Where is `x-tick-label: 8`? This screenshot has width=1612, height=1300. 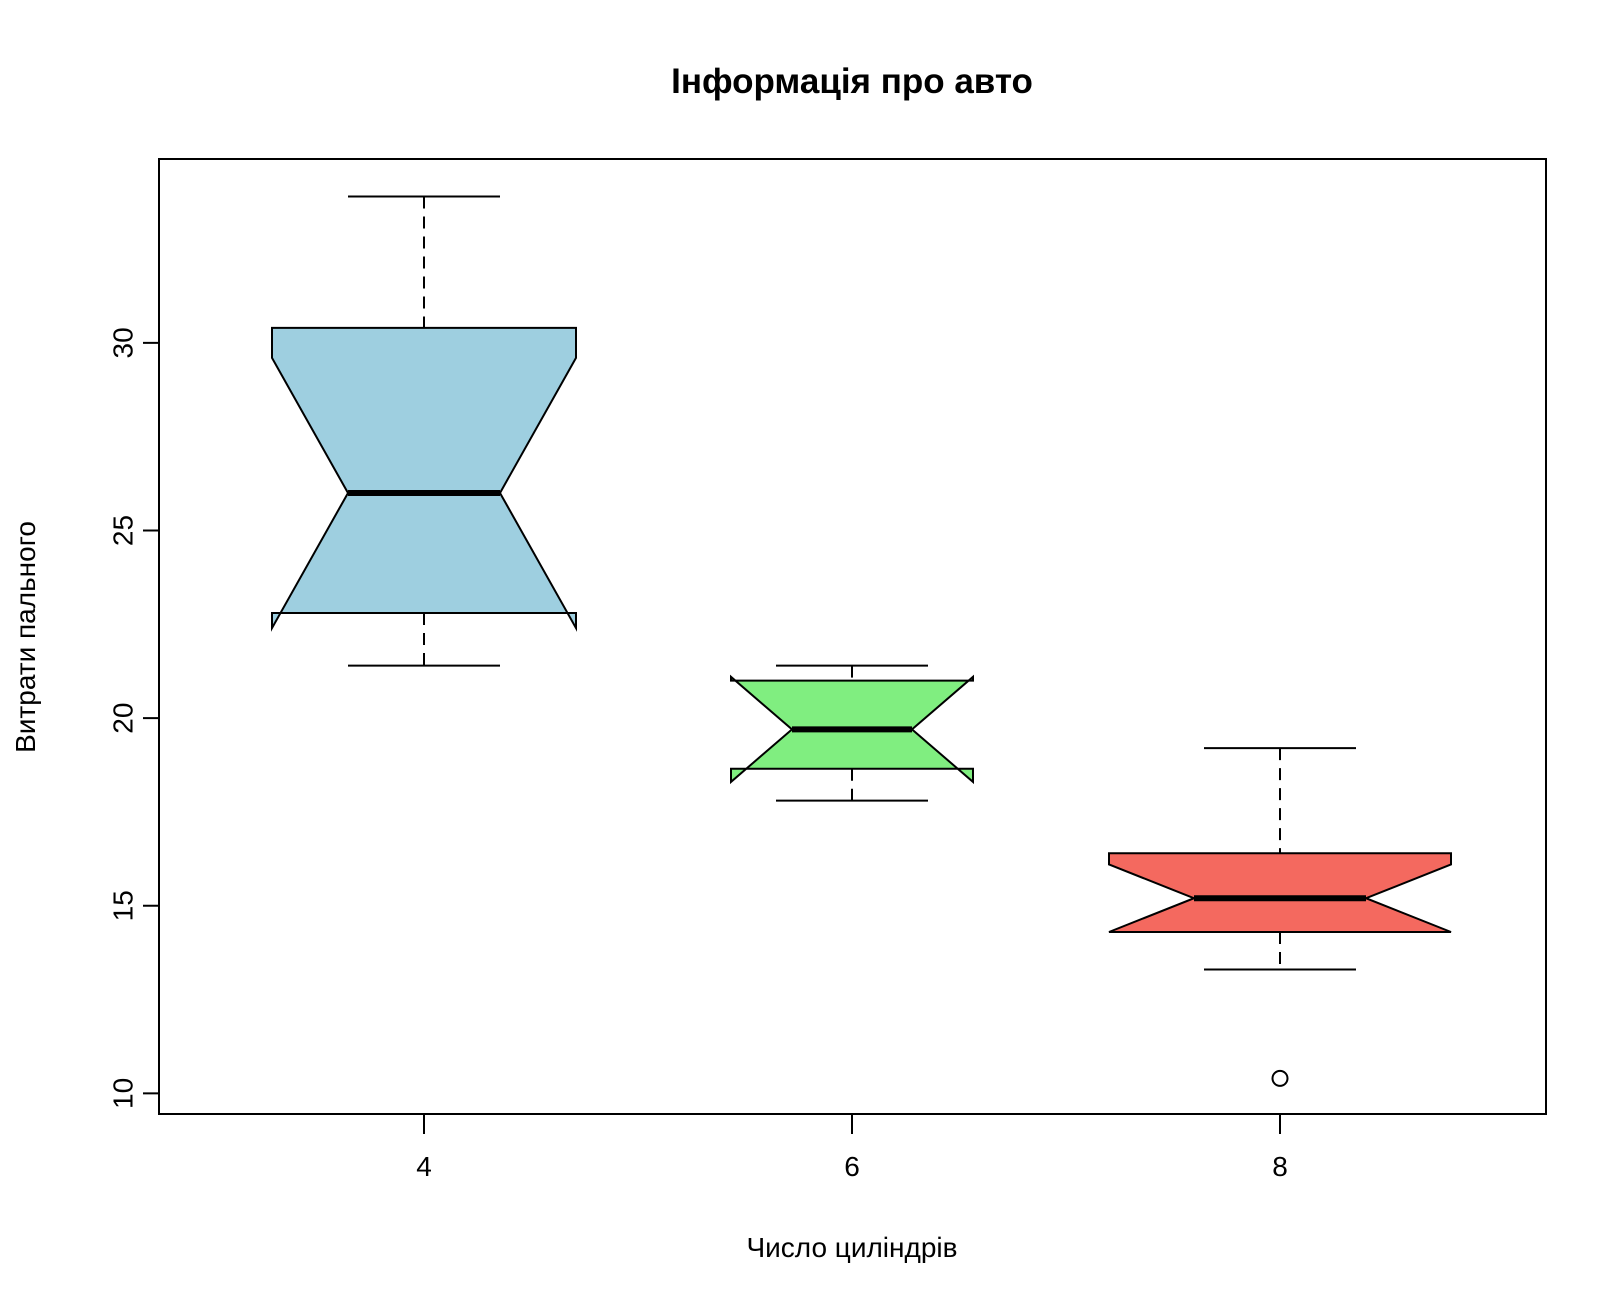
x-tick-label: 8 is located at coordinates (1280, 1166).